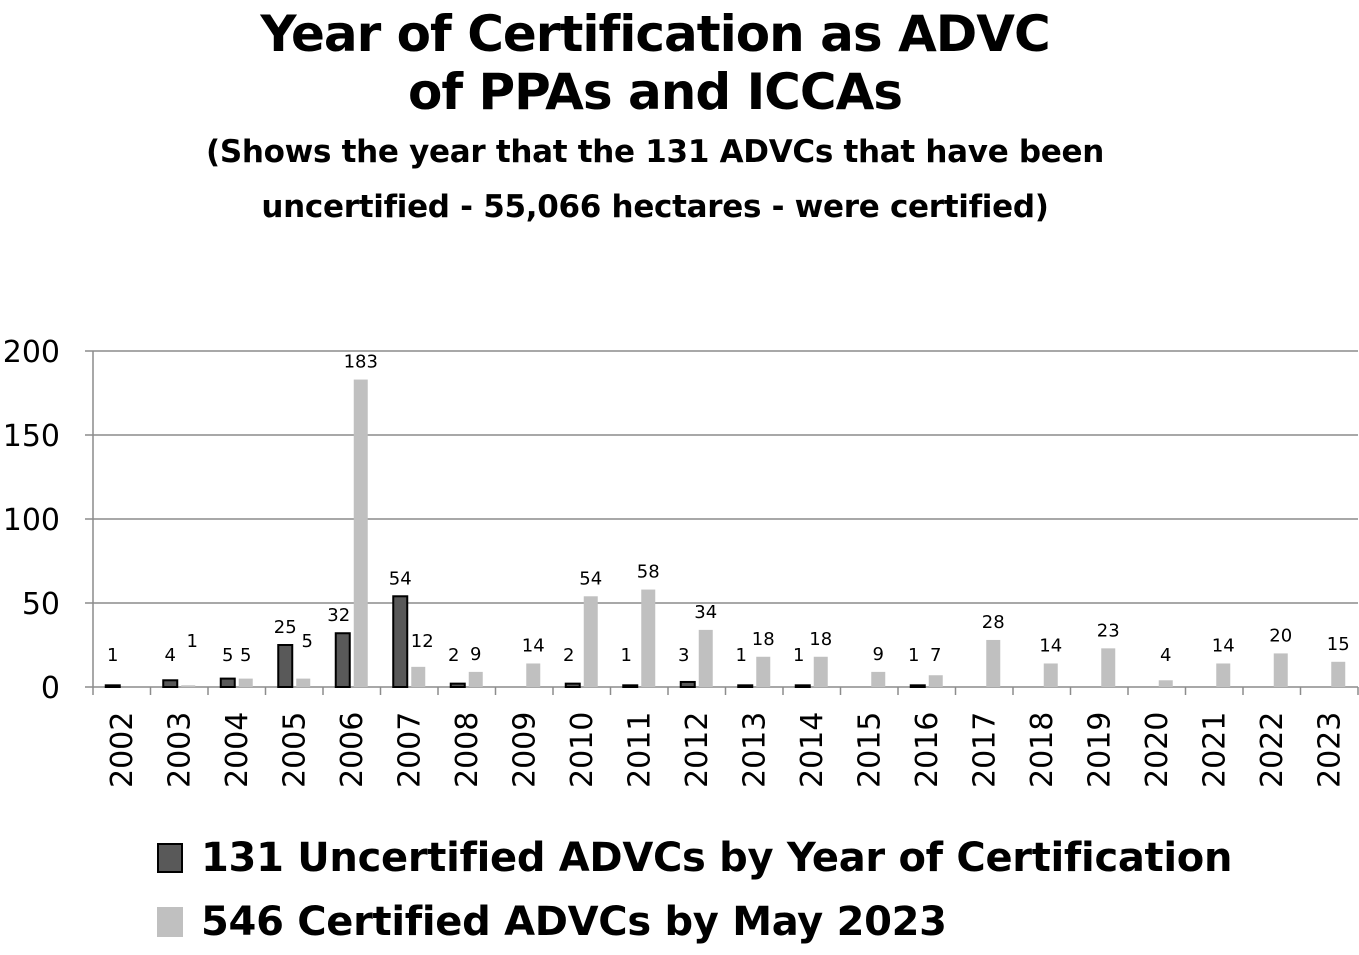  What do you see at coordinates (1338, 644) in the screenshot?
I see `data-label: 15` at bounding box center [1338, 644].